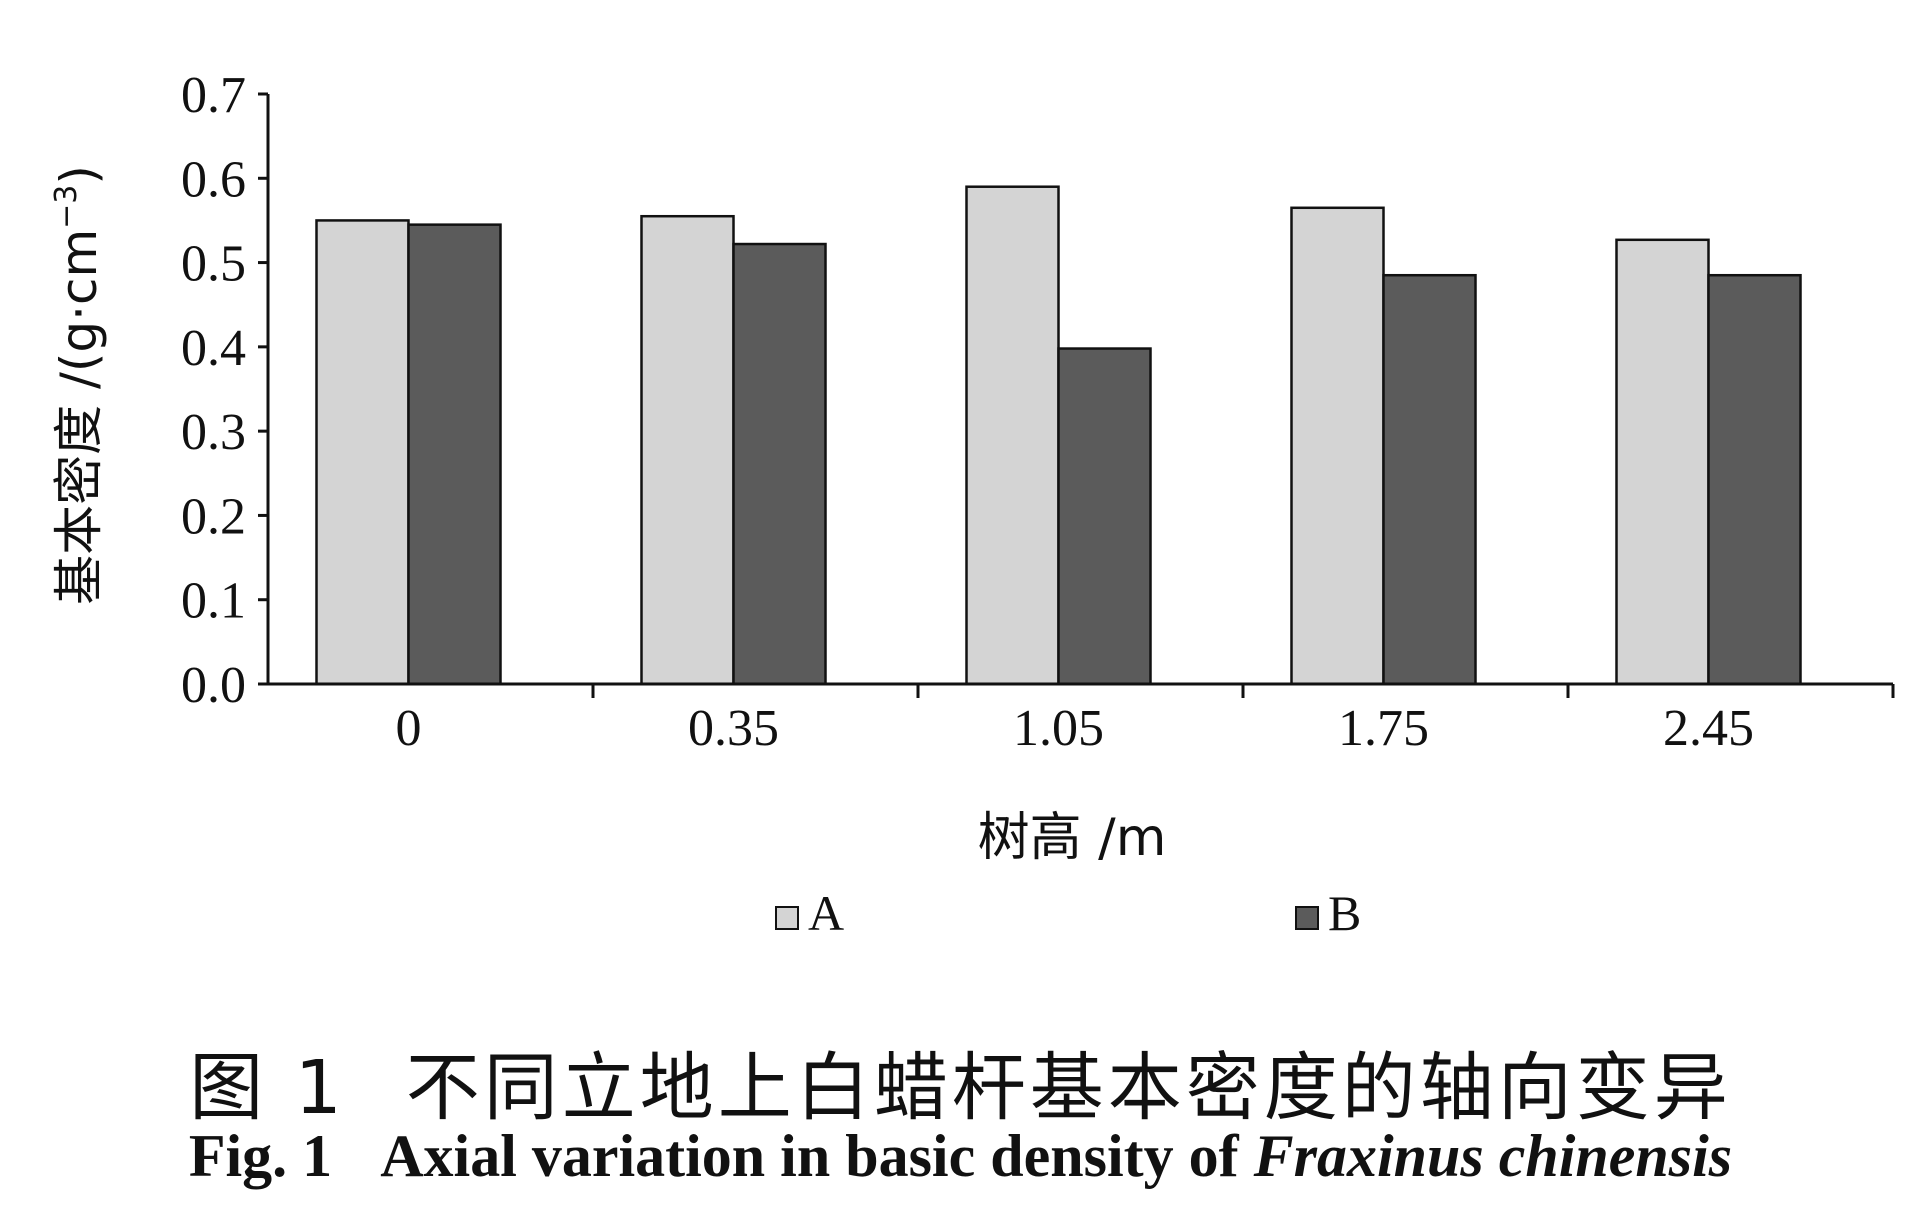 The width and height of the screenshot is (1921, 1225). What do you see at coordinates (66, 207) in the screenshot?
I see `y-axis-label-superscript: −3` at bounding box center [66, 207].